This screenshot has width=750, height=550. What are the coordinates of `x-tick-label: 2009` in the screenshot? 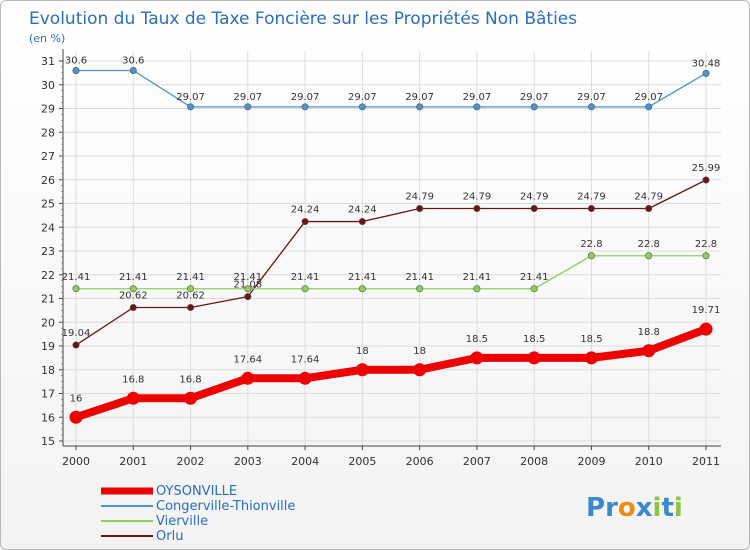 It's located at (591, 461).